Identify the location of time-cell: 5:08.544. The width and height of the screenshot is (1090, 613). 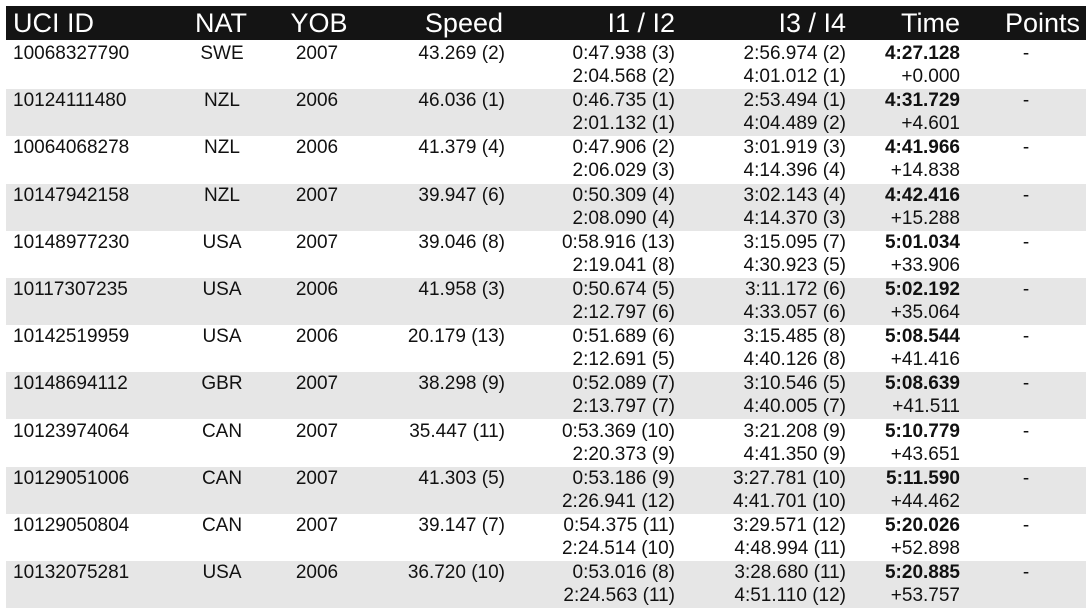
(922, 337).